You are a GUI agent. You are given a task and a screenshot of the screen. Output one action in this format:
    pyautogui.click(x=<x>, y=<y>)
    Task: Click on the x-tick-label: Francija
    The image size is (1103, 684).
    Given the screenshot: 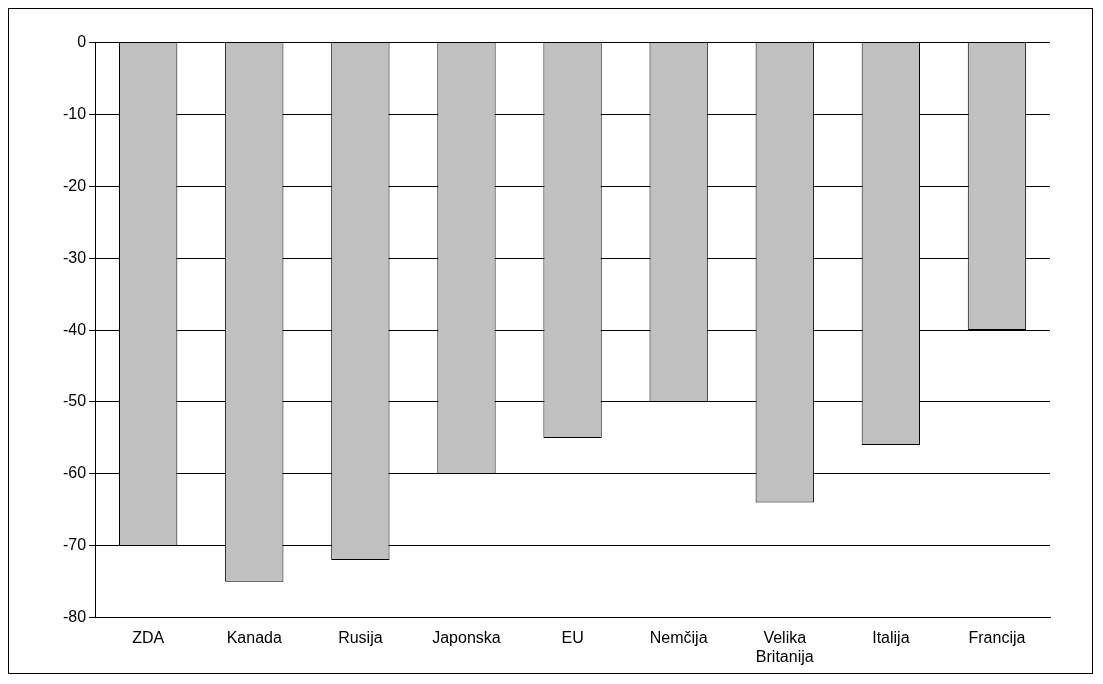 What is the action you would take?
    pyautogui.click(x=997, y=637)
    